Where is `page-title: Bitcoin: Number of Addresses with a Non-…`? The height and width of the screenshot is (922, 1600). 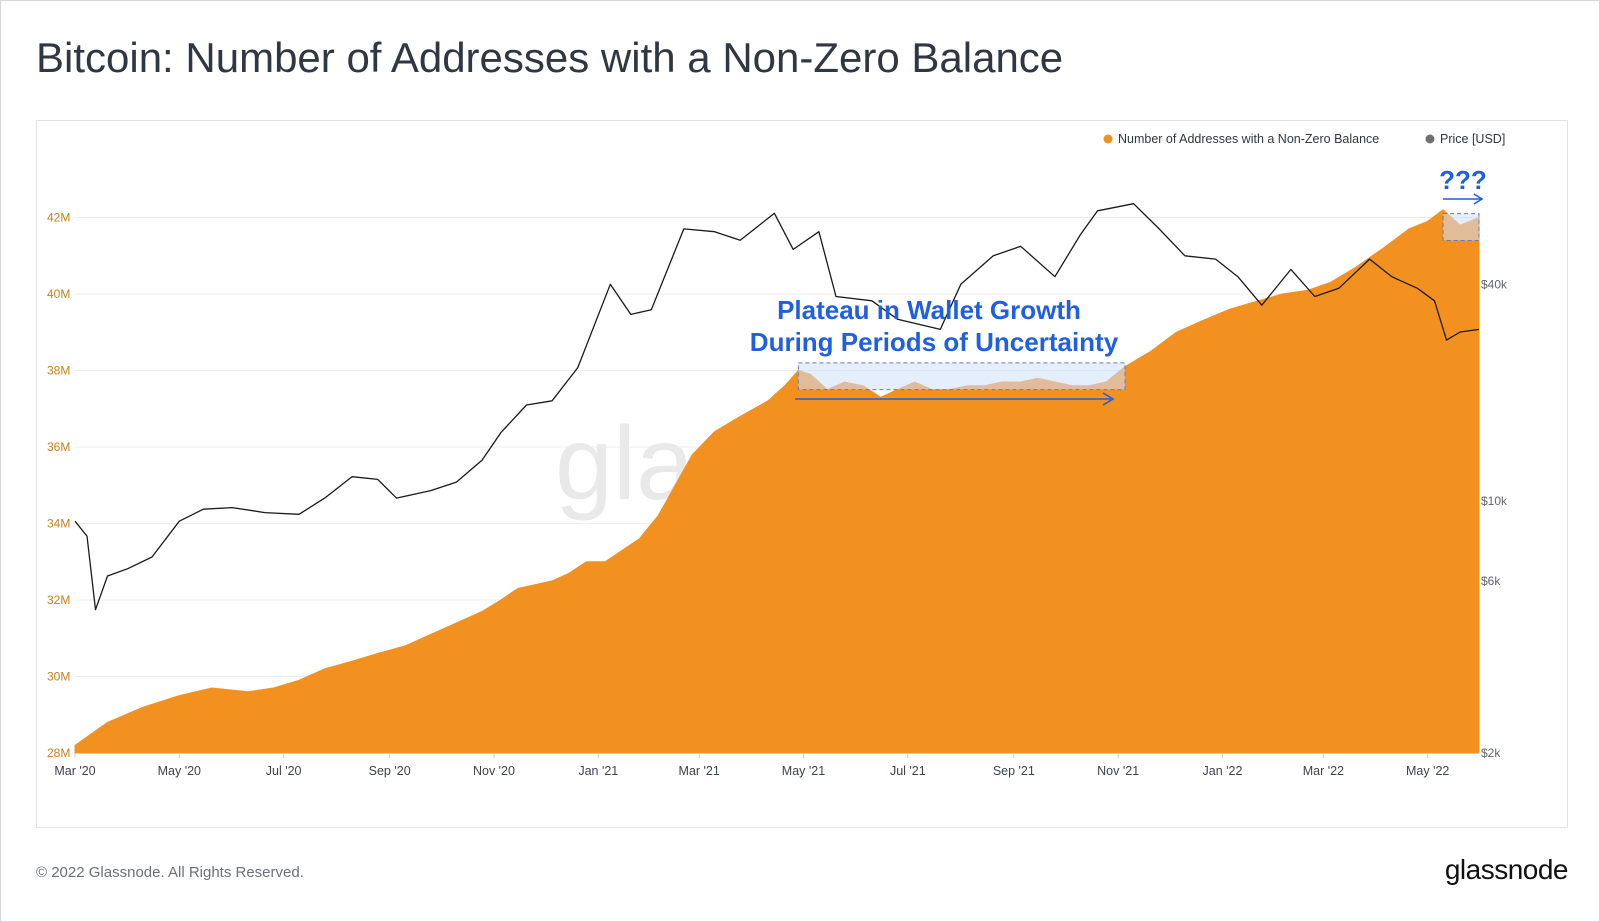 page-title: Bitcoin: Number of Addresses with a Non-… is located at coordinates (550, 57).